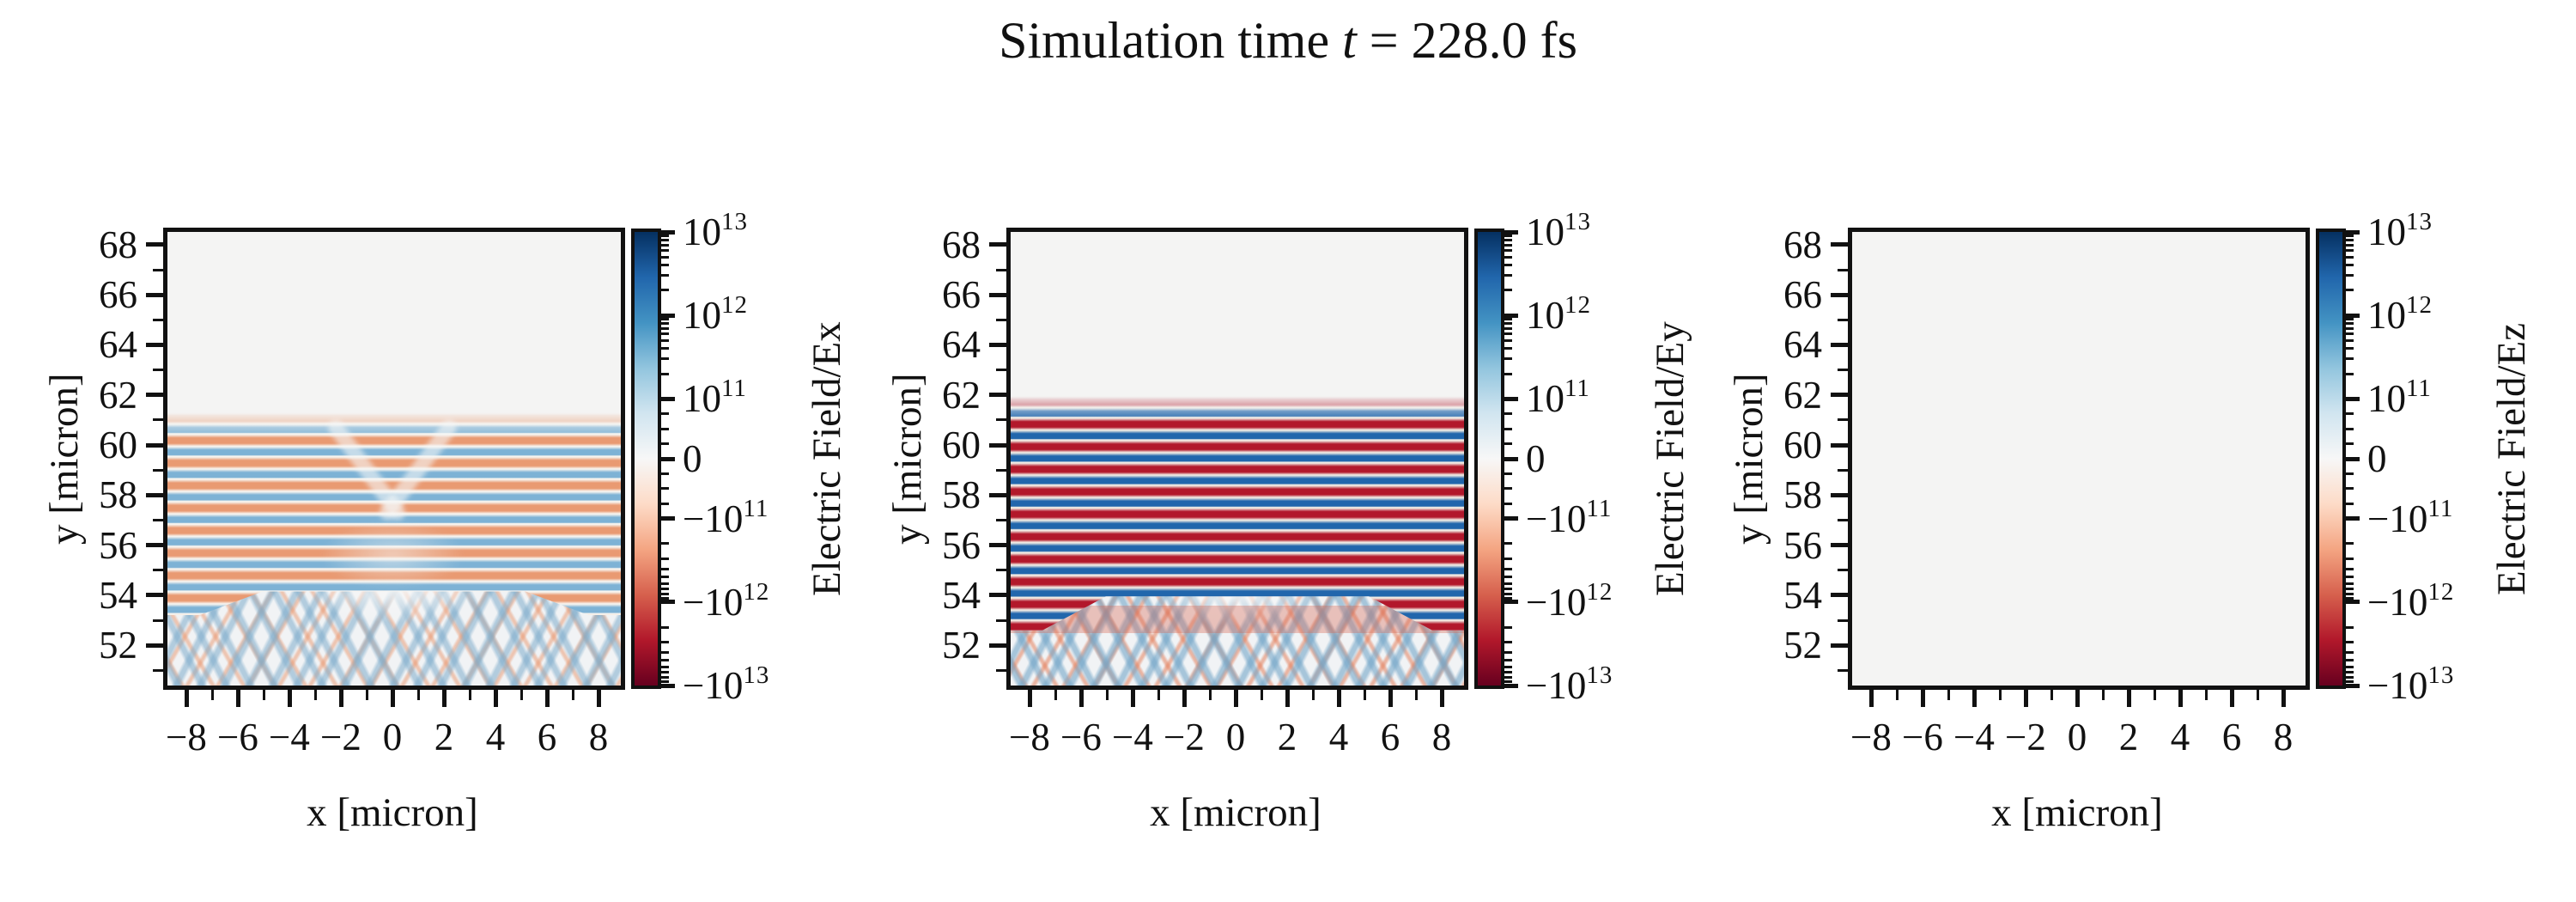 Image resolution: width=2576 pixels, height=902 pixels. Describe the element at coordinates (2079, 459) in the screenshot. I see `heatmap-Ez` at that location.